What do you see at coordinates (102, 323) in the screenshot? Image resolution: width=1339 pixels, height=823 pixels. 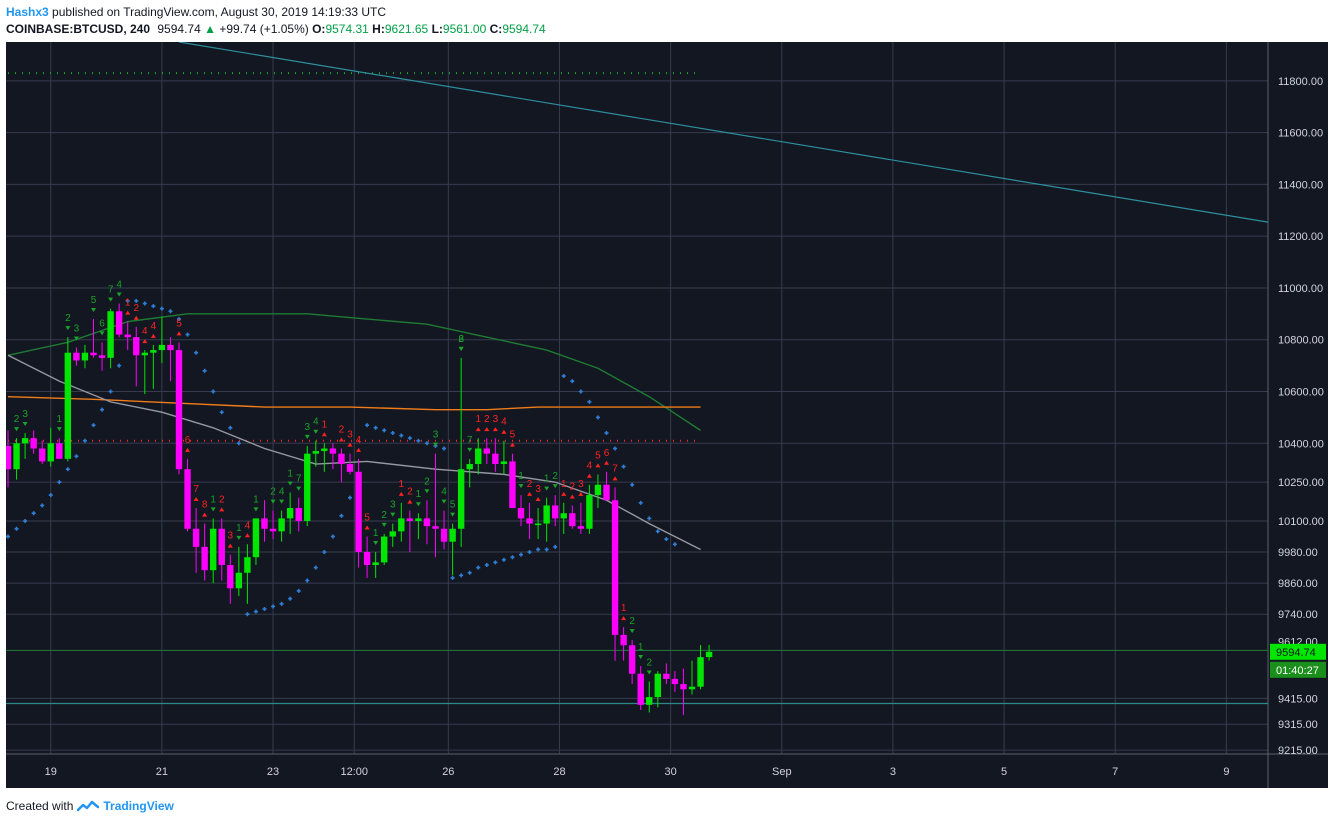 I see `td-count-label: 6` at bounding box center [102, 323].